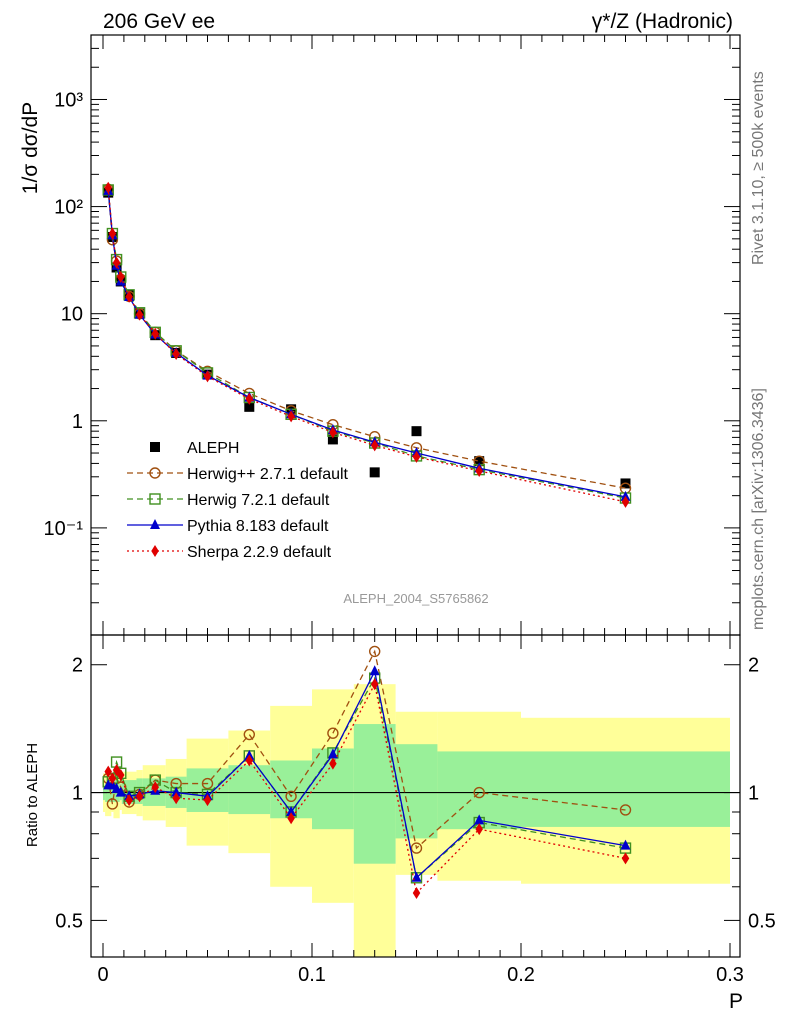 The height and width of the screenshot is (1029, 786). I want to click on ratio-y-tick-label-right: 1, so click(753, 794).